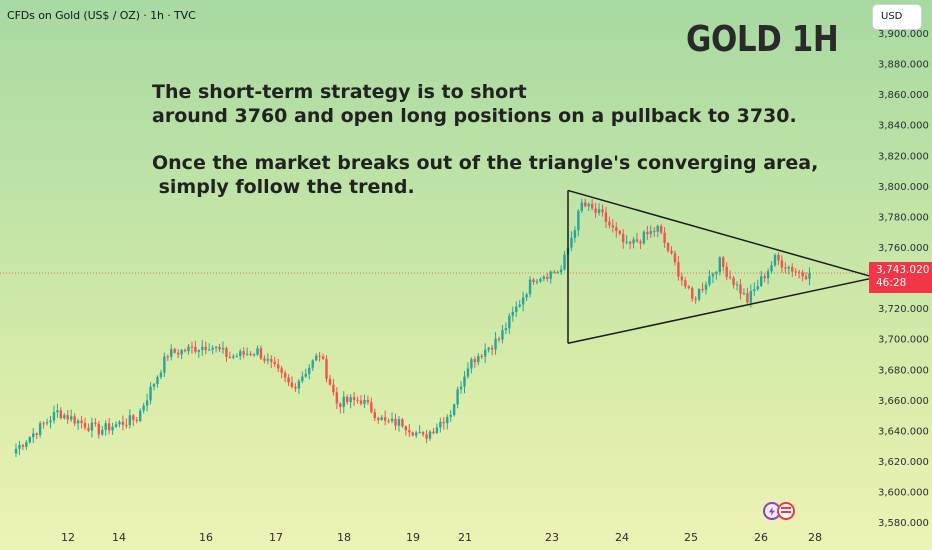  I want to click on x-tick-label: 17, so click(276, 537).